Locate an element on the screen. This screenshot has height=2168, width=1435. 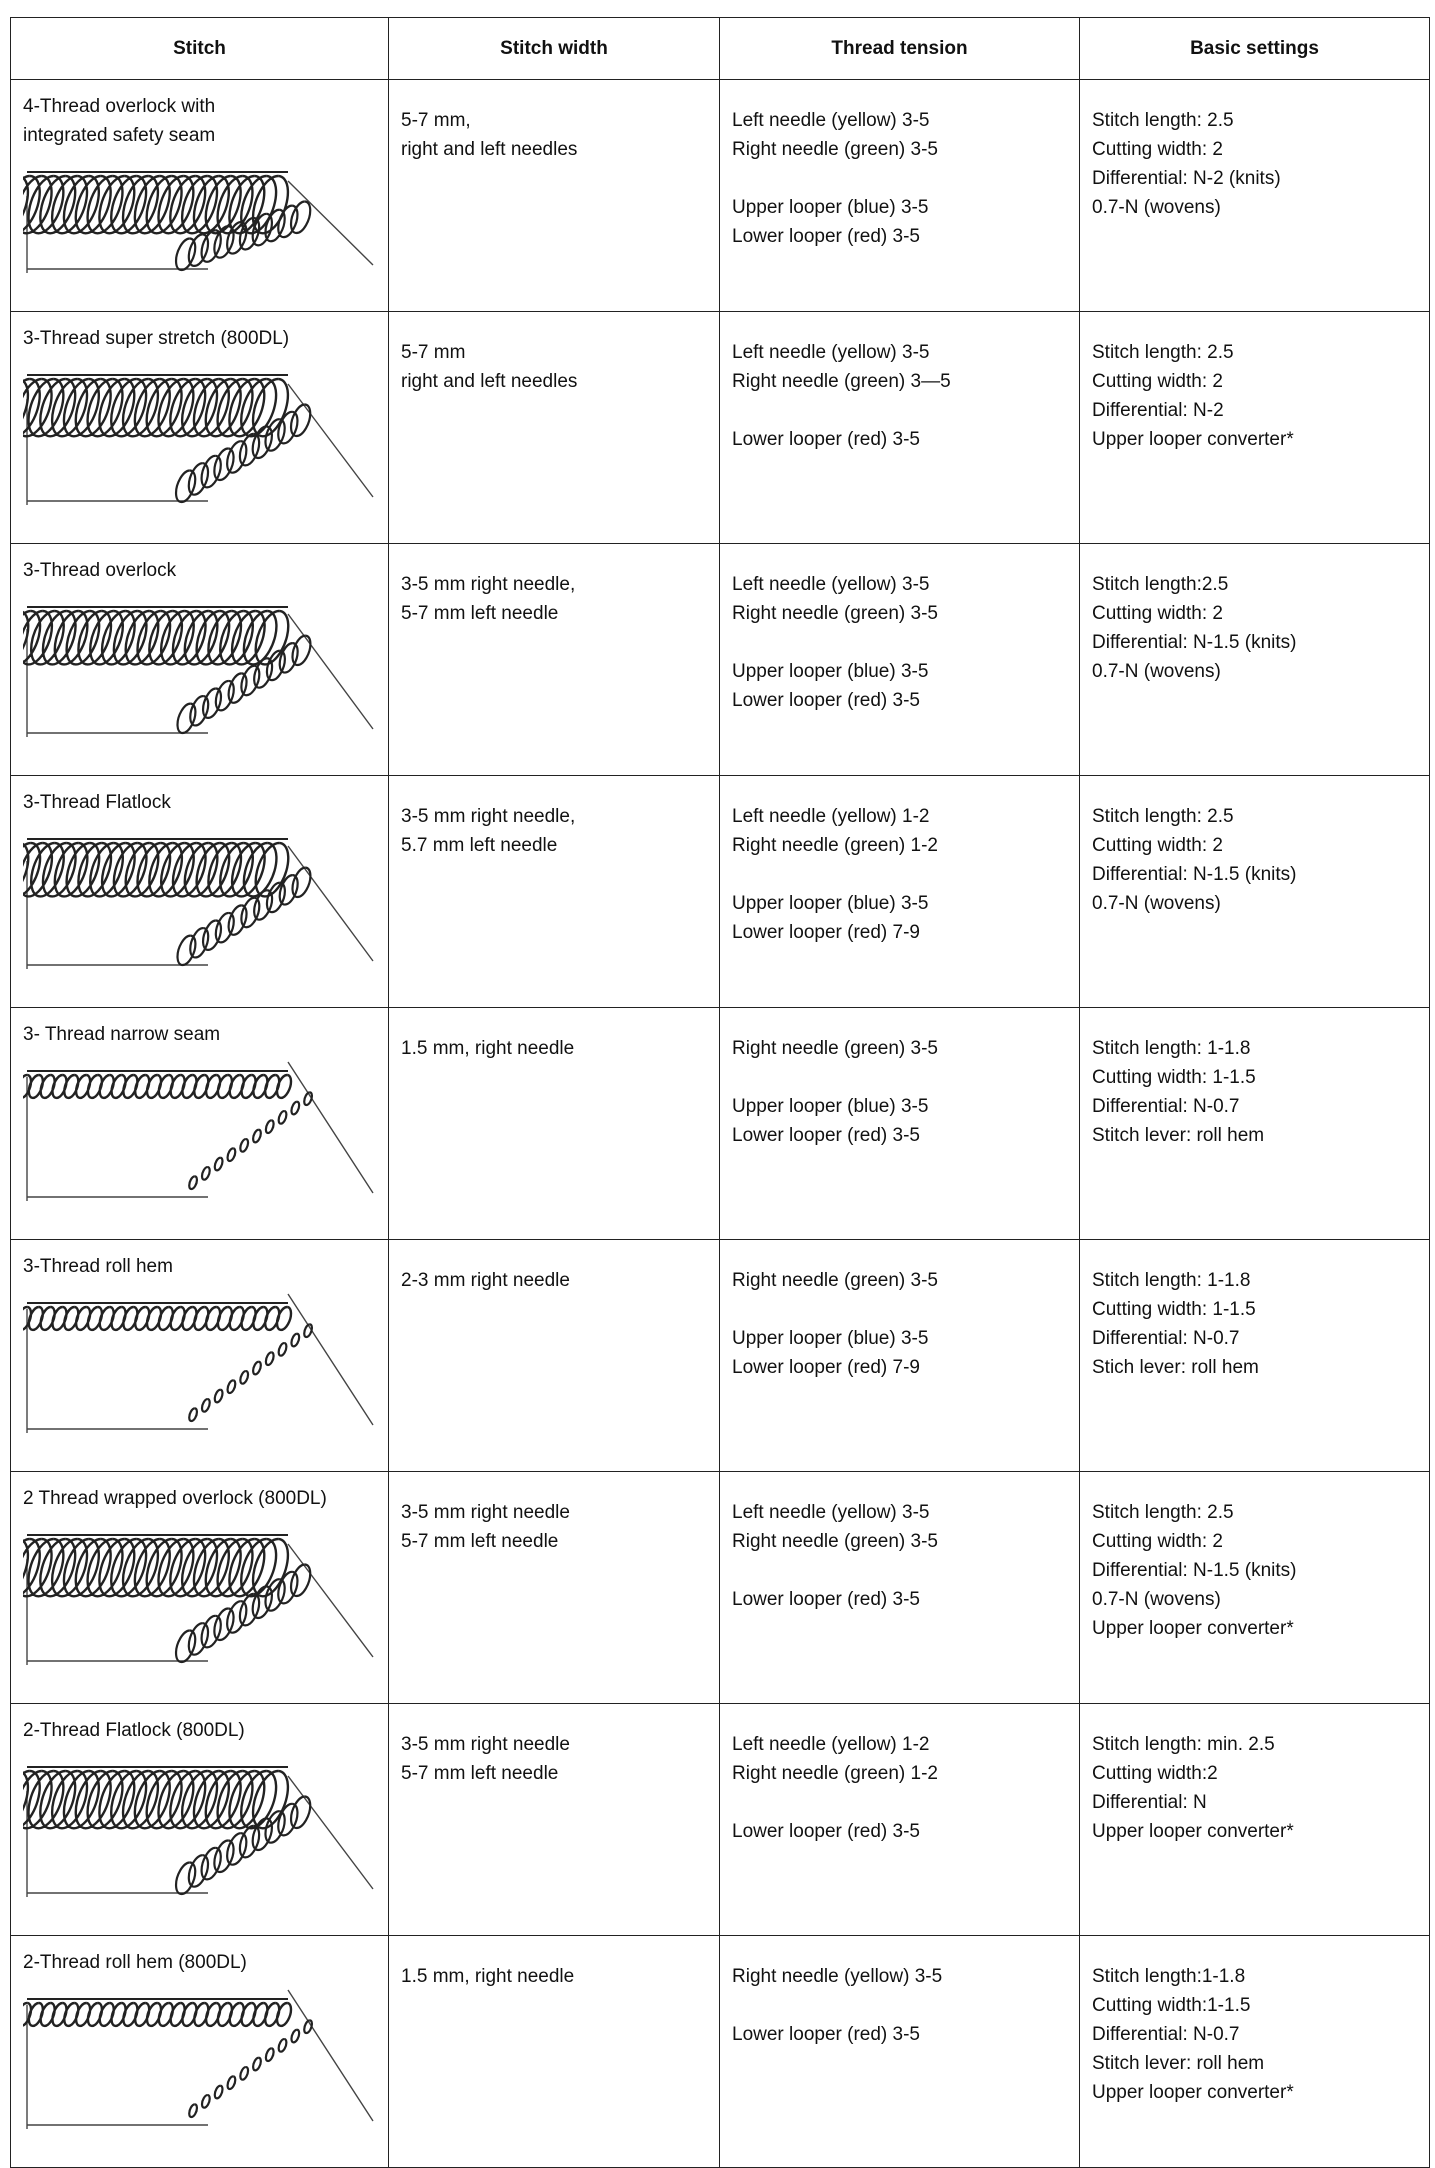
width-cell: 5-7 mm right and left needles is located at coordinates (554, 427).